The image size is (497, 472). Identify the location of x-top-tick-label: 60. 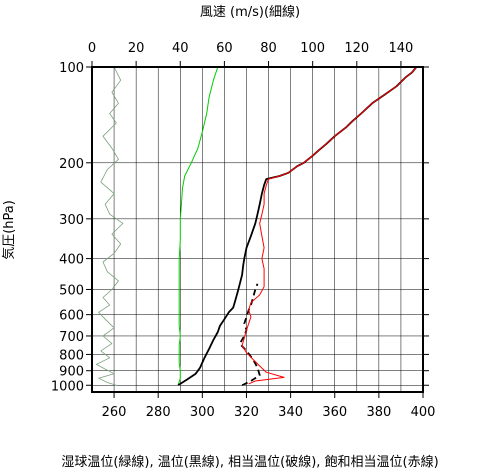
(224, 48).